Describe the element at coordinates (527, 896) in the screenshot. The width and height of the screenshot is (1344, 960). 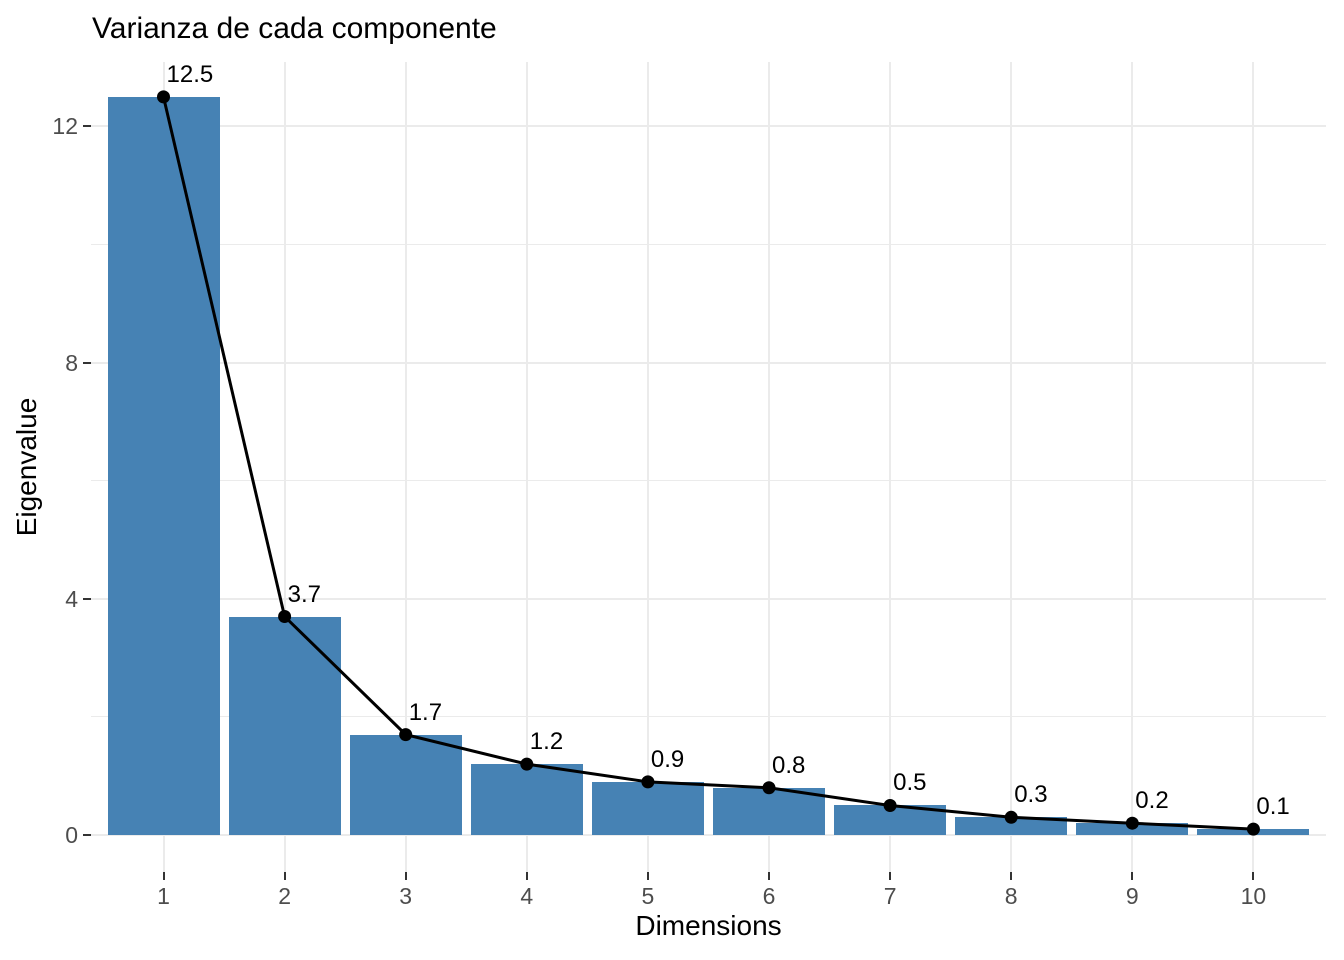
I see `x-tick-label: 4` at that location.